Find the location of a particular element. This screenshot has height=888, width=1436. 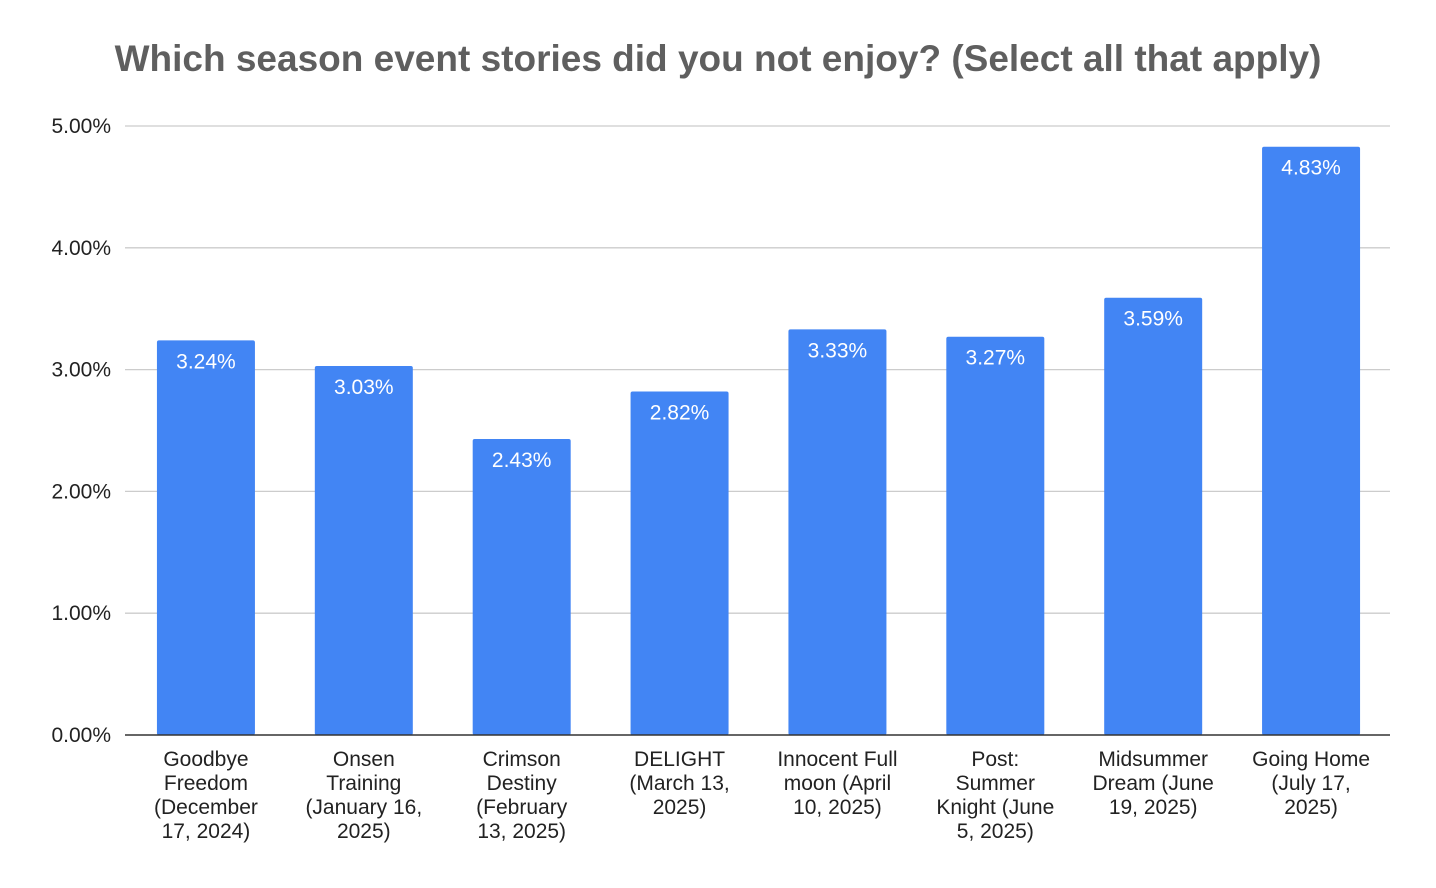

x-category-label-line: (July 17, is located at coordinates (1310, 783).